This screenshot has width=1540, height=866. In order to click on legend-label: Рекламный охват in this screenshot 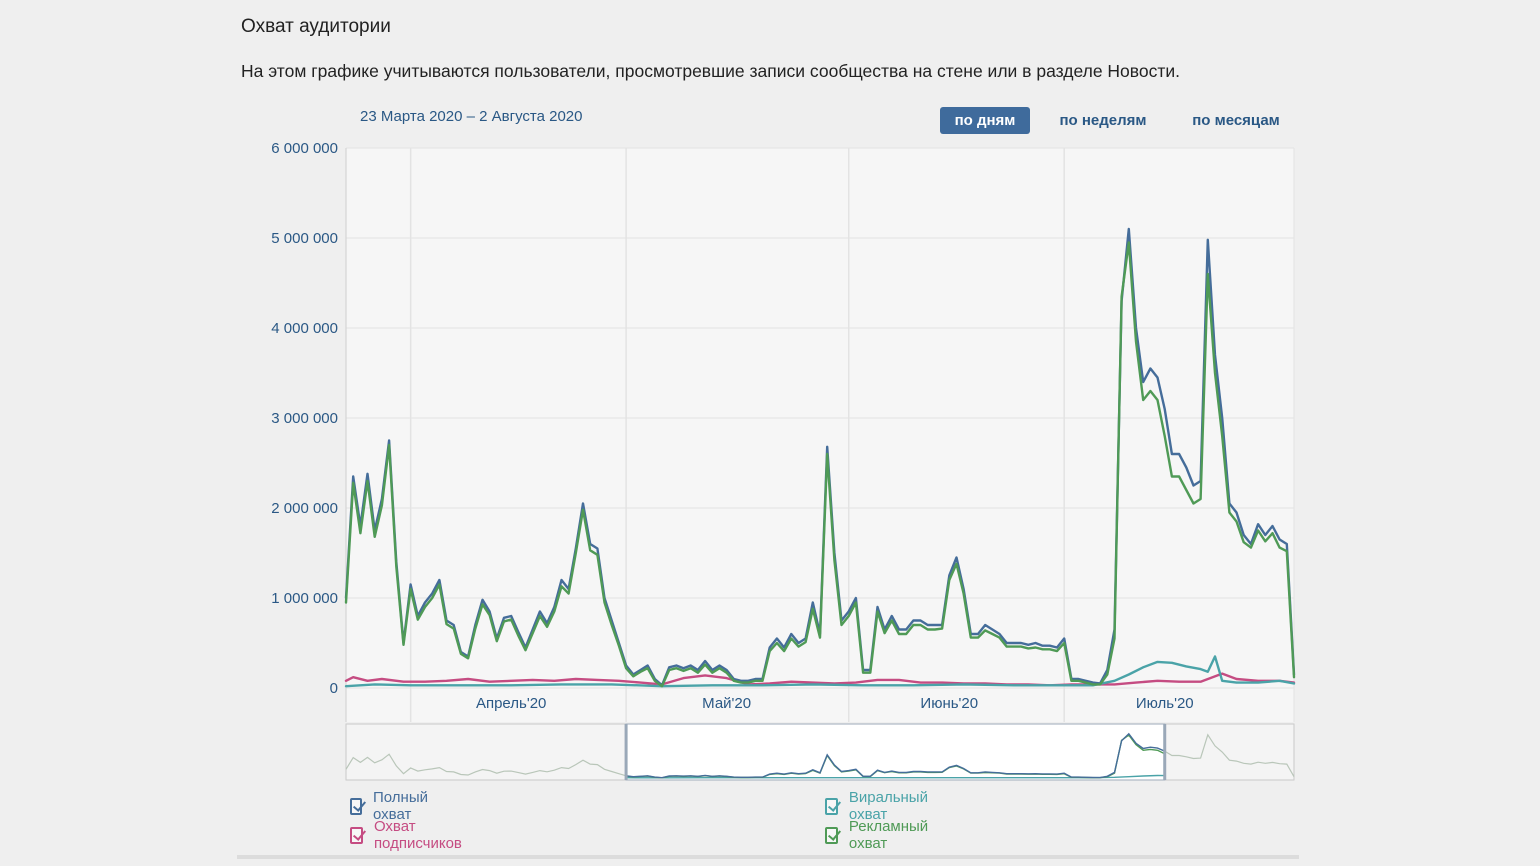, I will do `click(888, 835)`.